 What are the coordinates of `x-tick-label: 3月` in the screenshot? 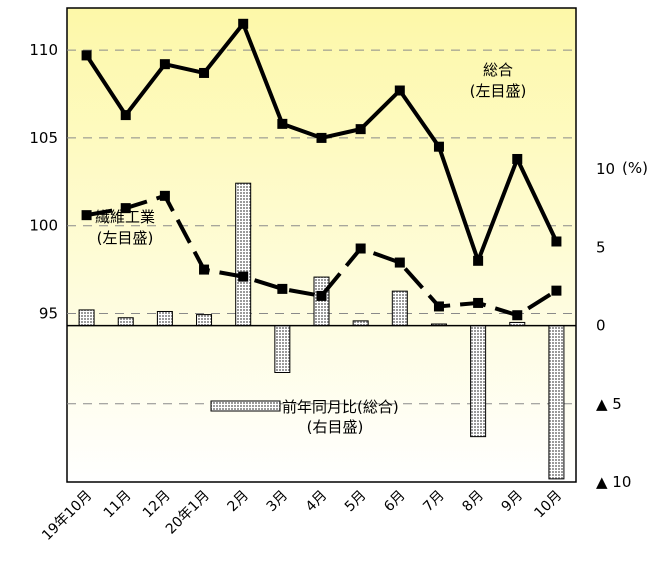 It's located at (278, 502).